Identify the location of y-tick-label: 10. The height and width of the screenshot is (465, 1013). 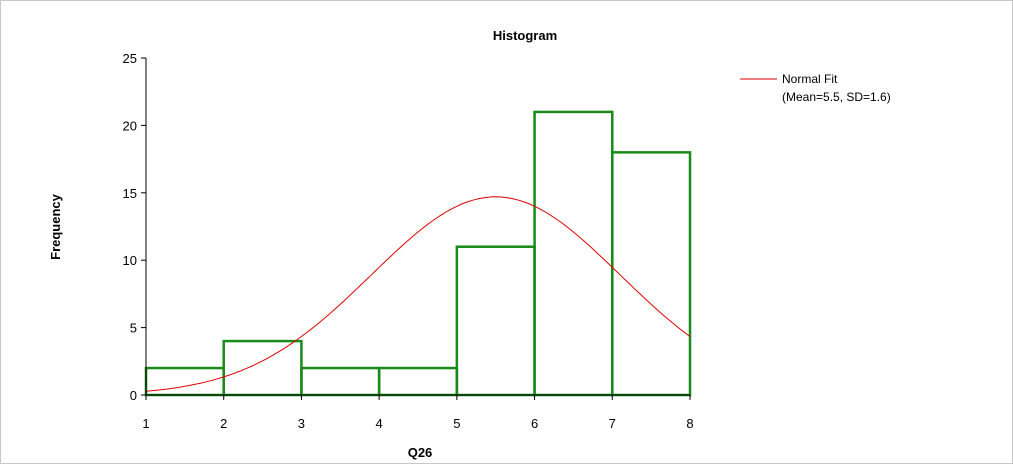
(130, 260).